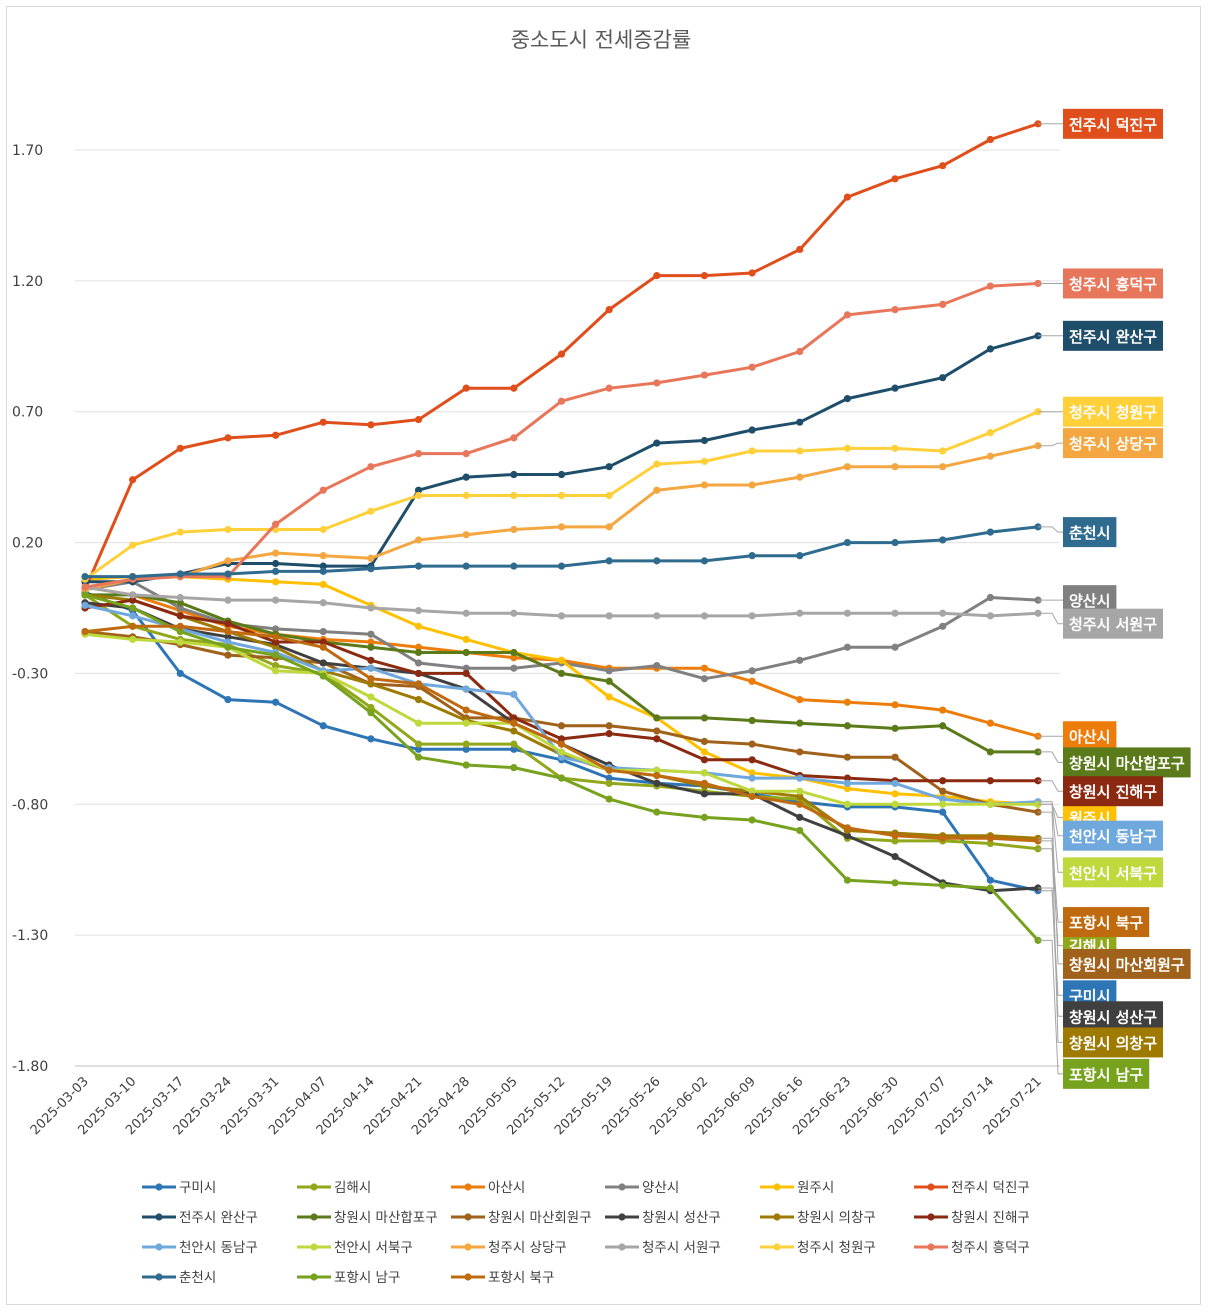  I want to click on end-label: 천안시 동남구, so click(1101, 826).